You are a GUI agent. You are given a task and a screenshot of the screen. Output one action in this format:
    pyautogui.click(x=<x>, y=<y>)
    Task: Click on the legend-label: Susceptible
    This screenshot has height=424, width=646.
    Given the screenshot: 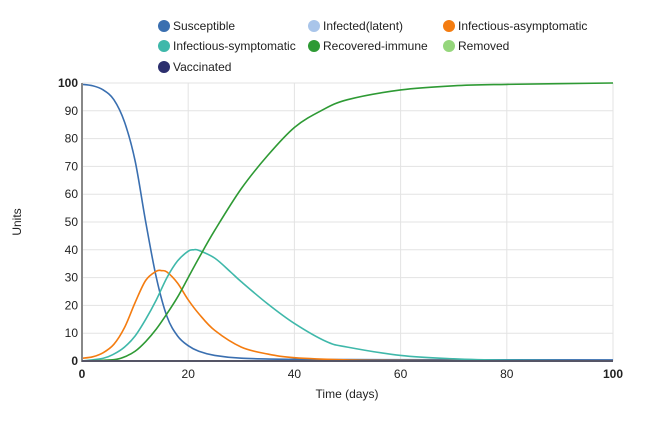 What is the action you would take?
    pyautogui.click(x=204, y=26)
    